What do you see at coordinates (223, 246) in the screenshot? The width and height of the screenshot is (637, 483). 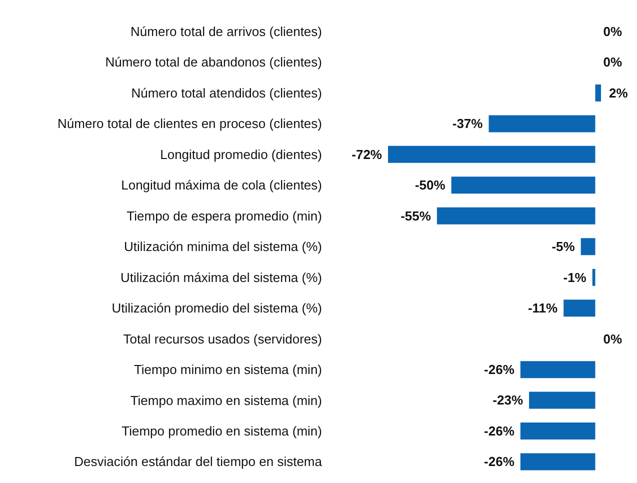 I see `y-tick-label: Utilización minima del sistema (%)` at bounding box center [223, 246].